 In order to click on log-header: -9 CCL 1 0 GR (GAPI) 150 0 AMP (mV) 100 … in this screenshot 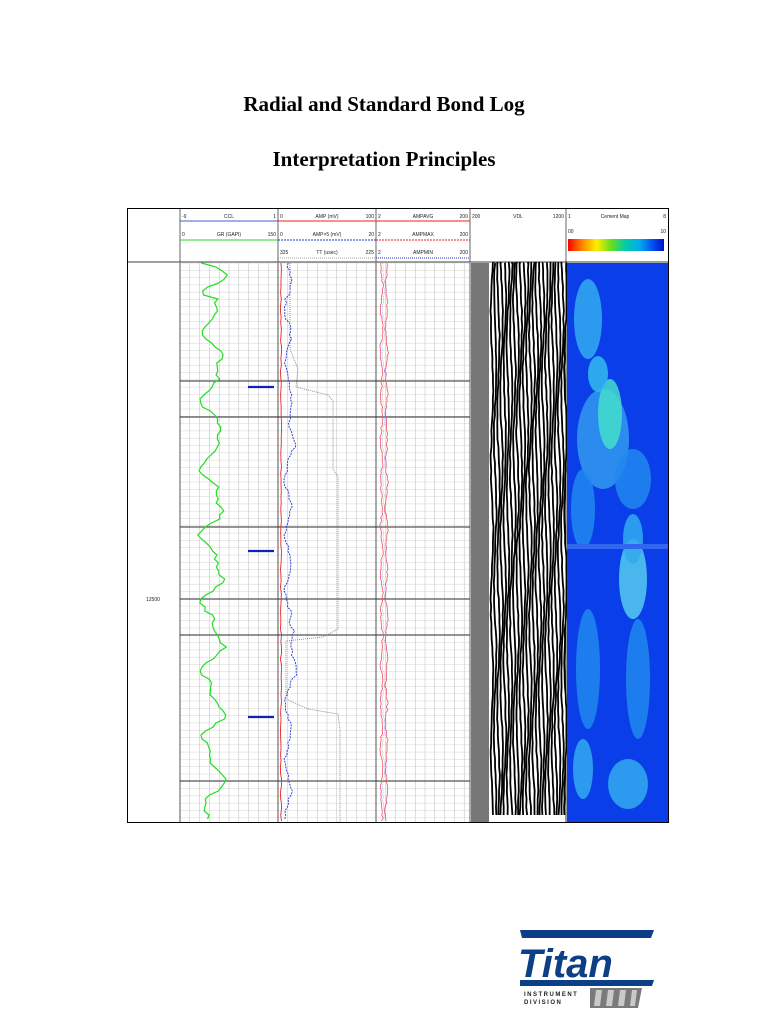, I will do `click(398, 236)`.